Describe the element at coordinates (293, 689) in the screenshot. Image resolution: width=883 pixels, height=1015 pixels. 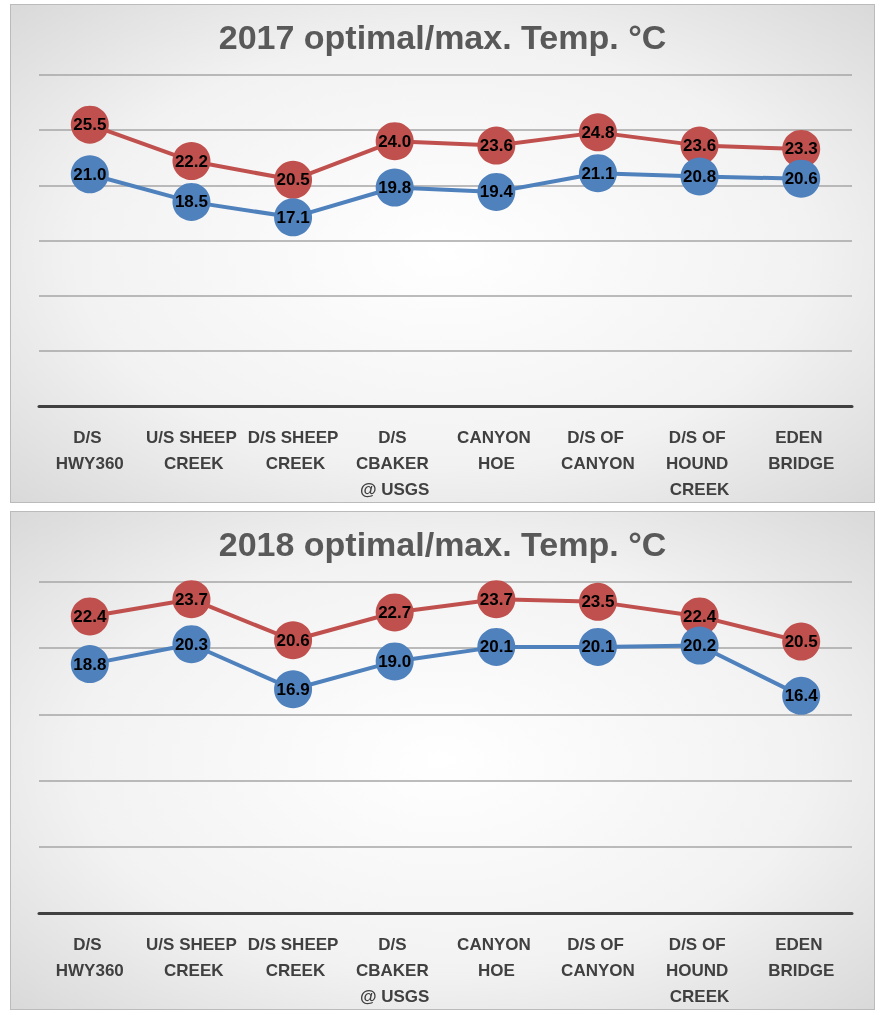
I see `data-label: 16.9` at that location.